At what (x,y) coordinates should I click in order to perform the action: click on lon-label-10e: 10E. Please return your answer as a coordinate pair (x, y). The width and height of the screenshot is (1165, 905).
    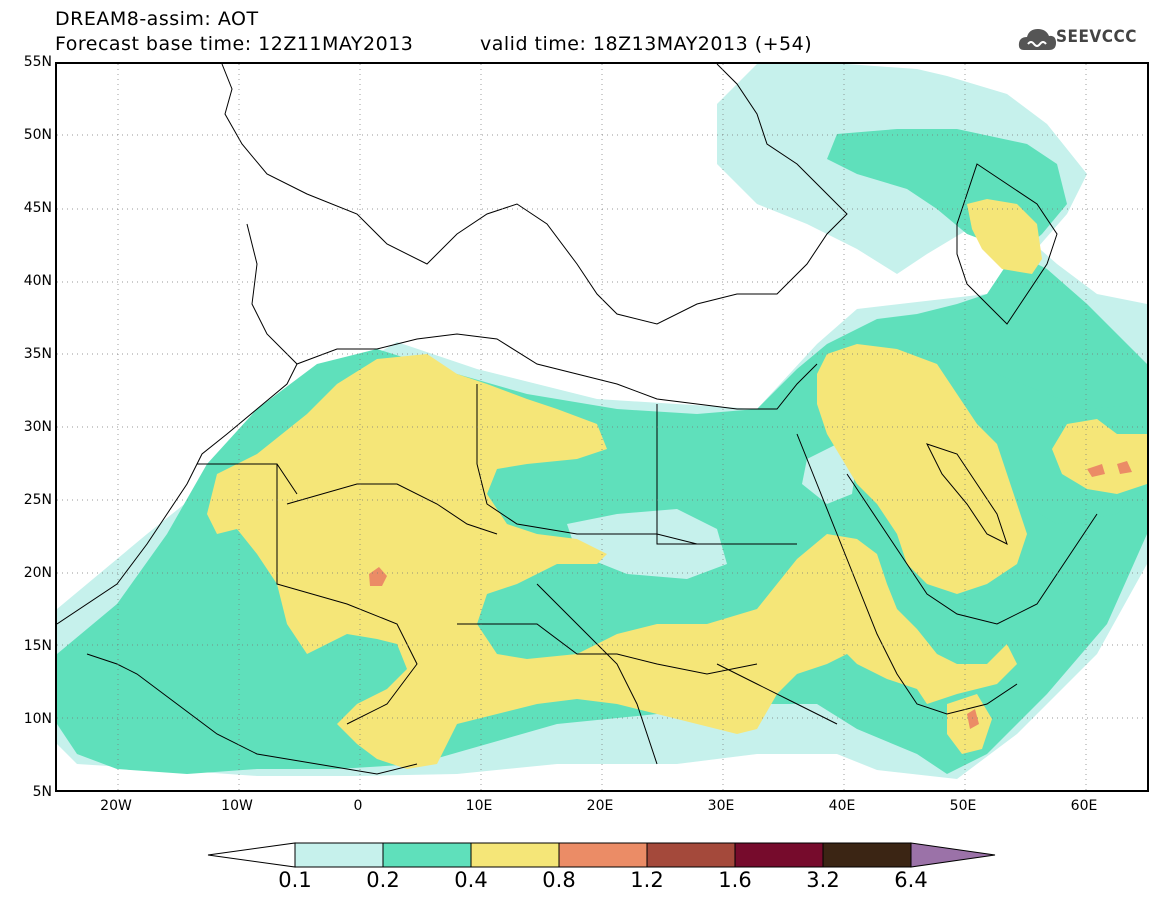
    Looking at the image, I should click on (479, 806).